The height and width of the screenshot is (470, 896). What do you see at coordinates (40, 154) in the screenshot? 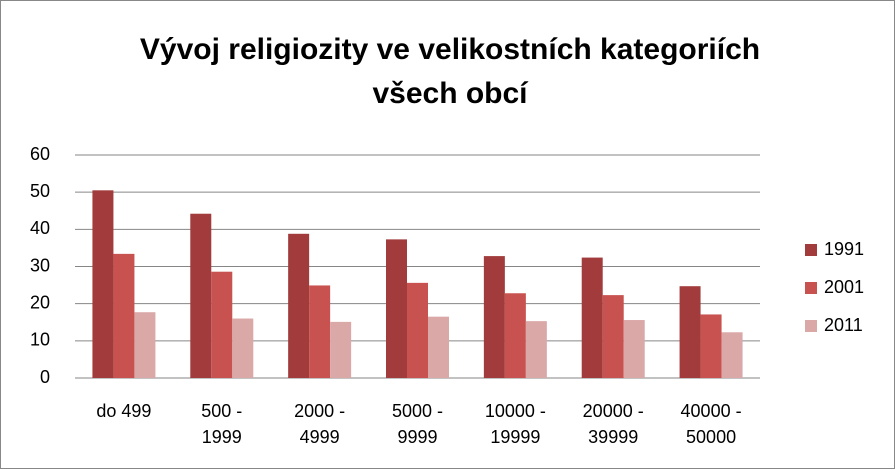
I see `y-tick-label: 60` at bounding box center [40, 154].